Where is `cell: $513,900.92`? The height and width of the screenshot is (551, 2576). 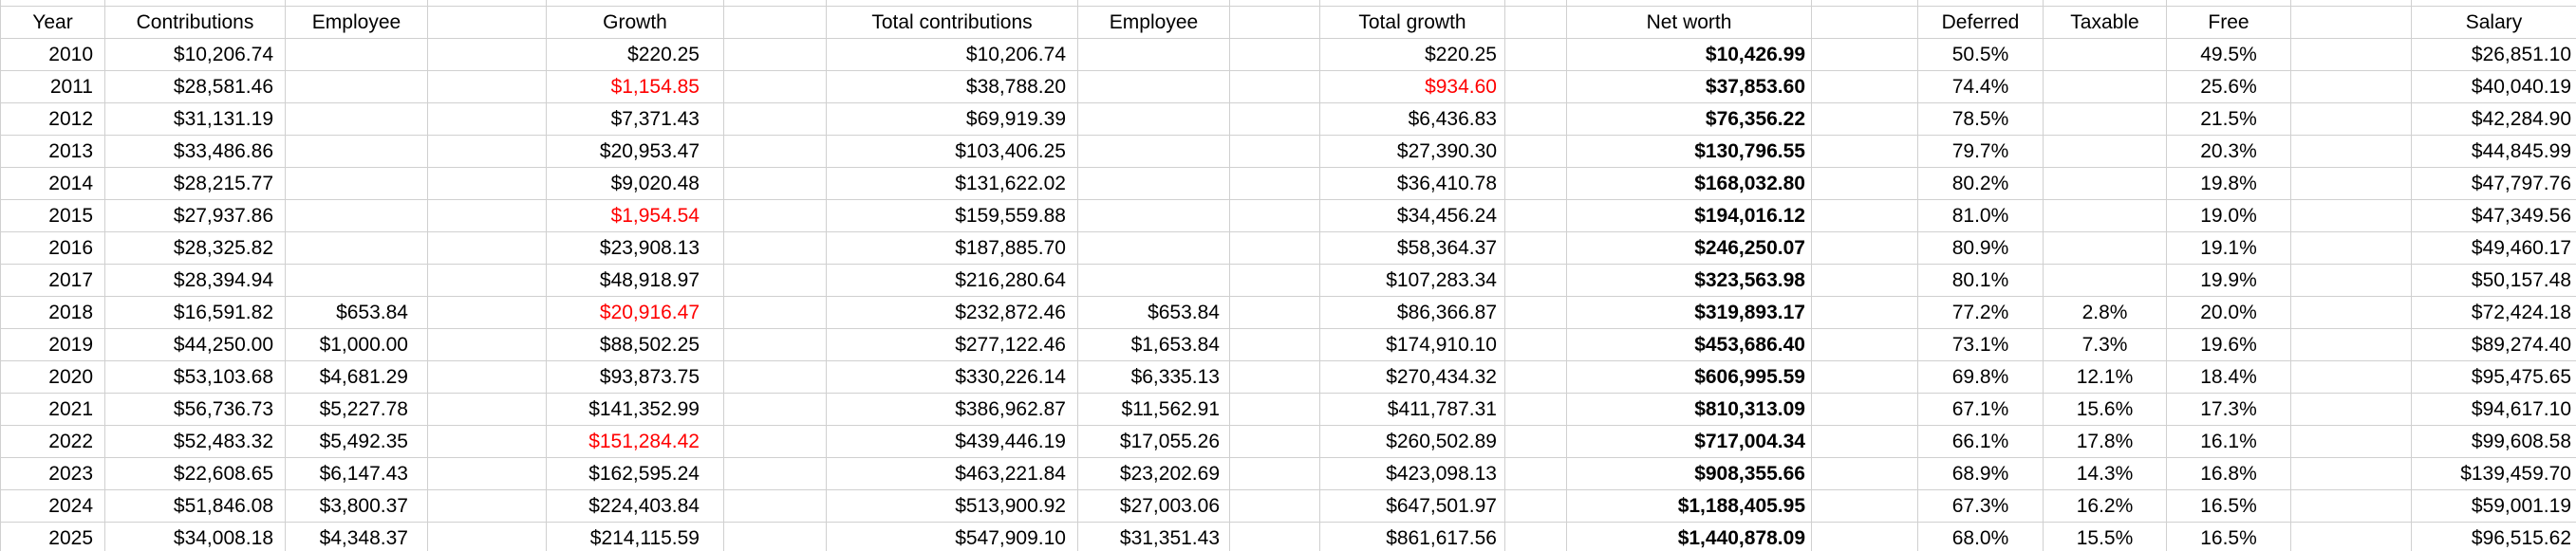 cell: $513,900.92 is located at coordinates (953, 507).